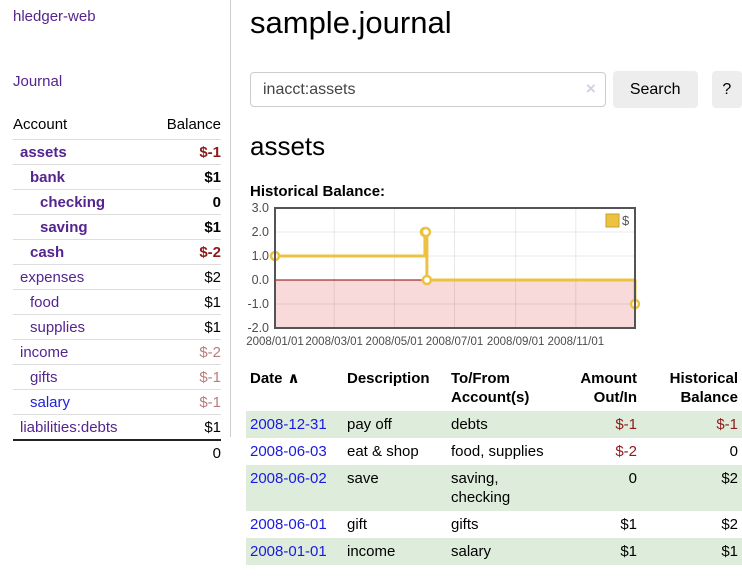  I want to click on clear-search-icon: ×, so click(590, 88).